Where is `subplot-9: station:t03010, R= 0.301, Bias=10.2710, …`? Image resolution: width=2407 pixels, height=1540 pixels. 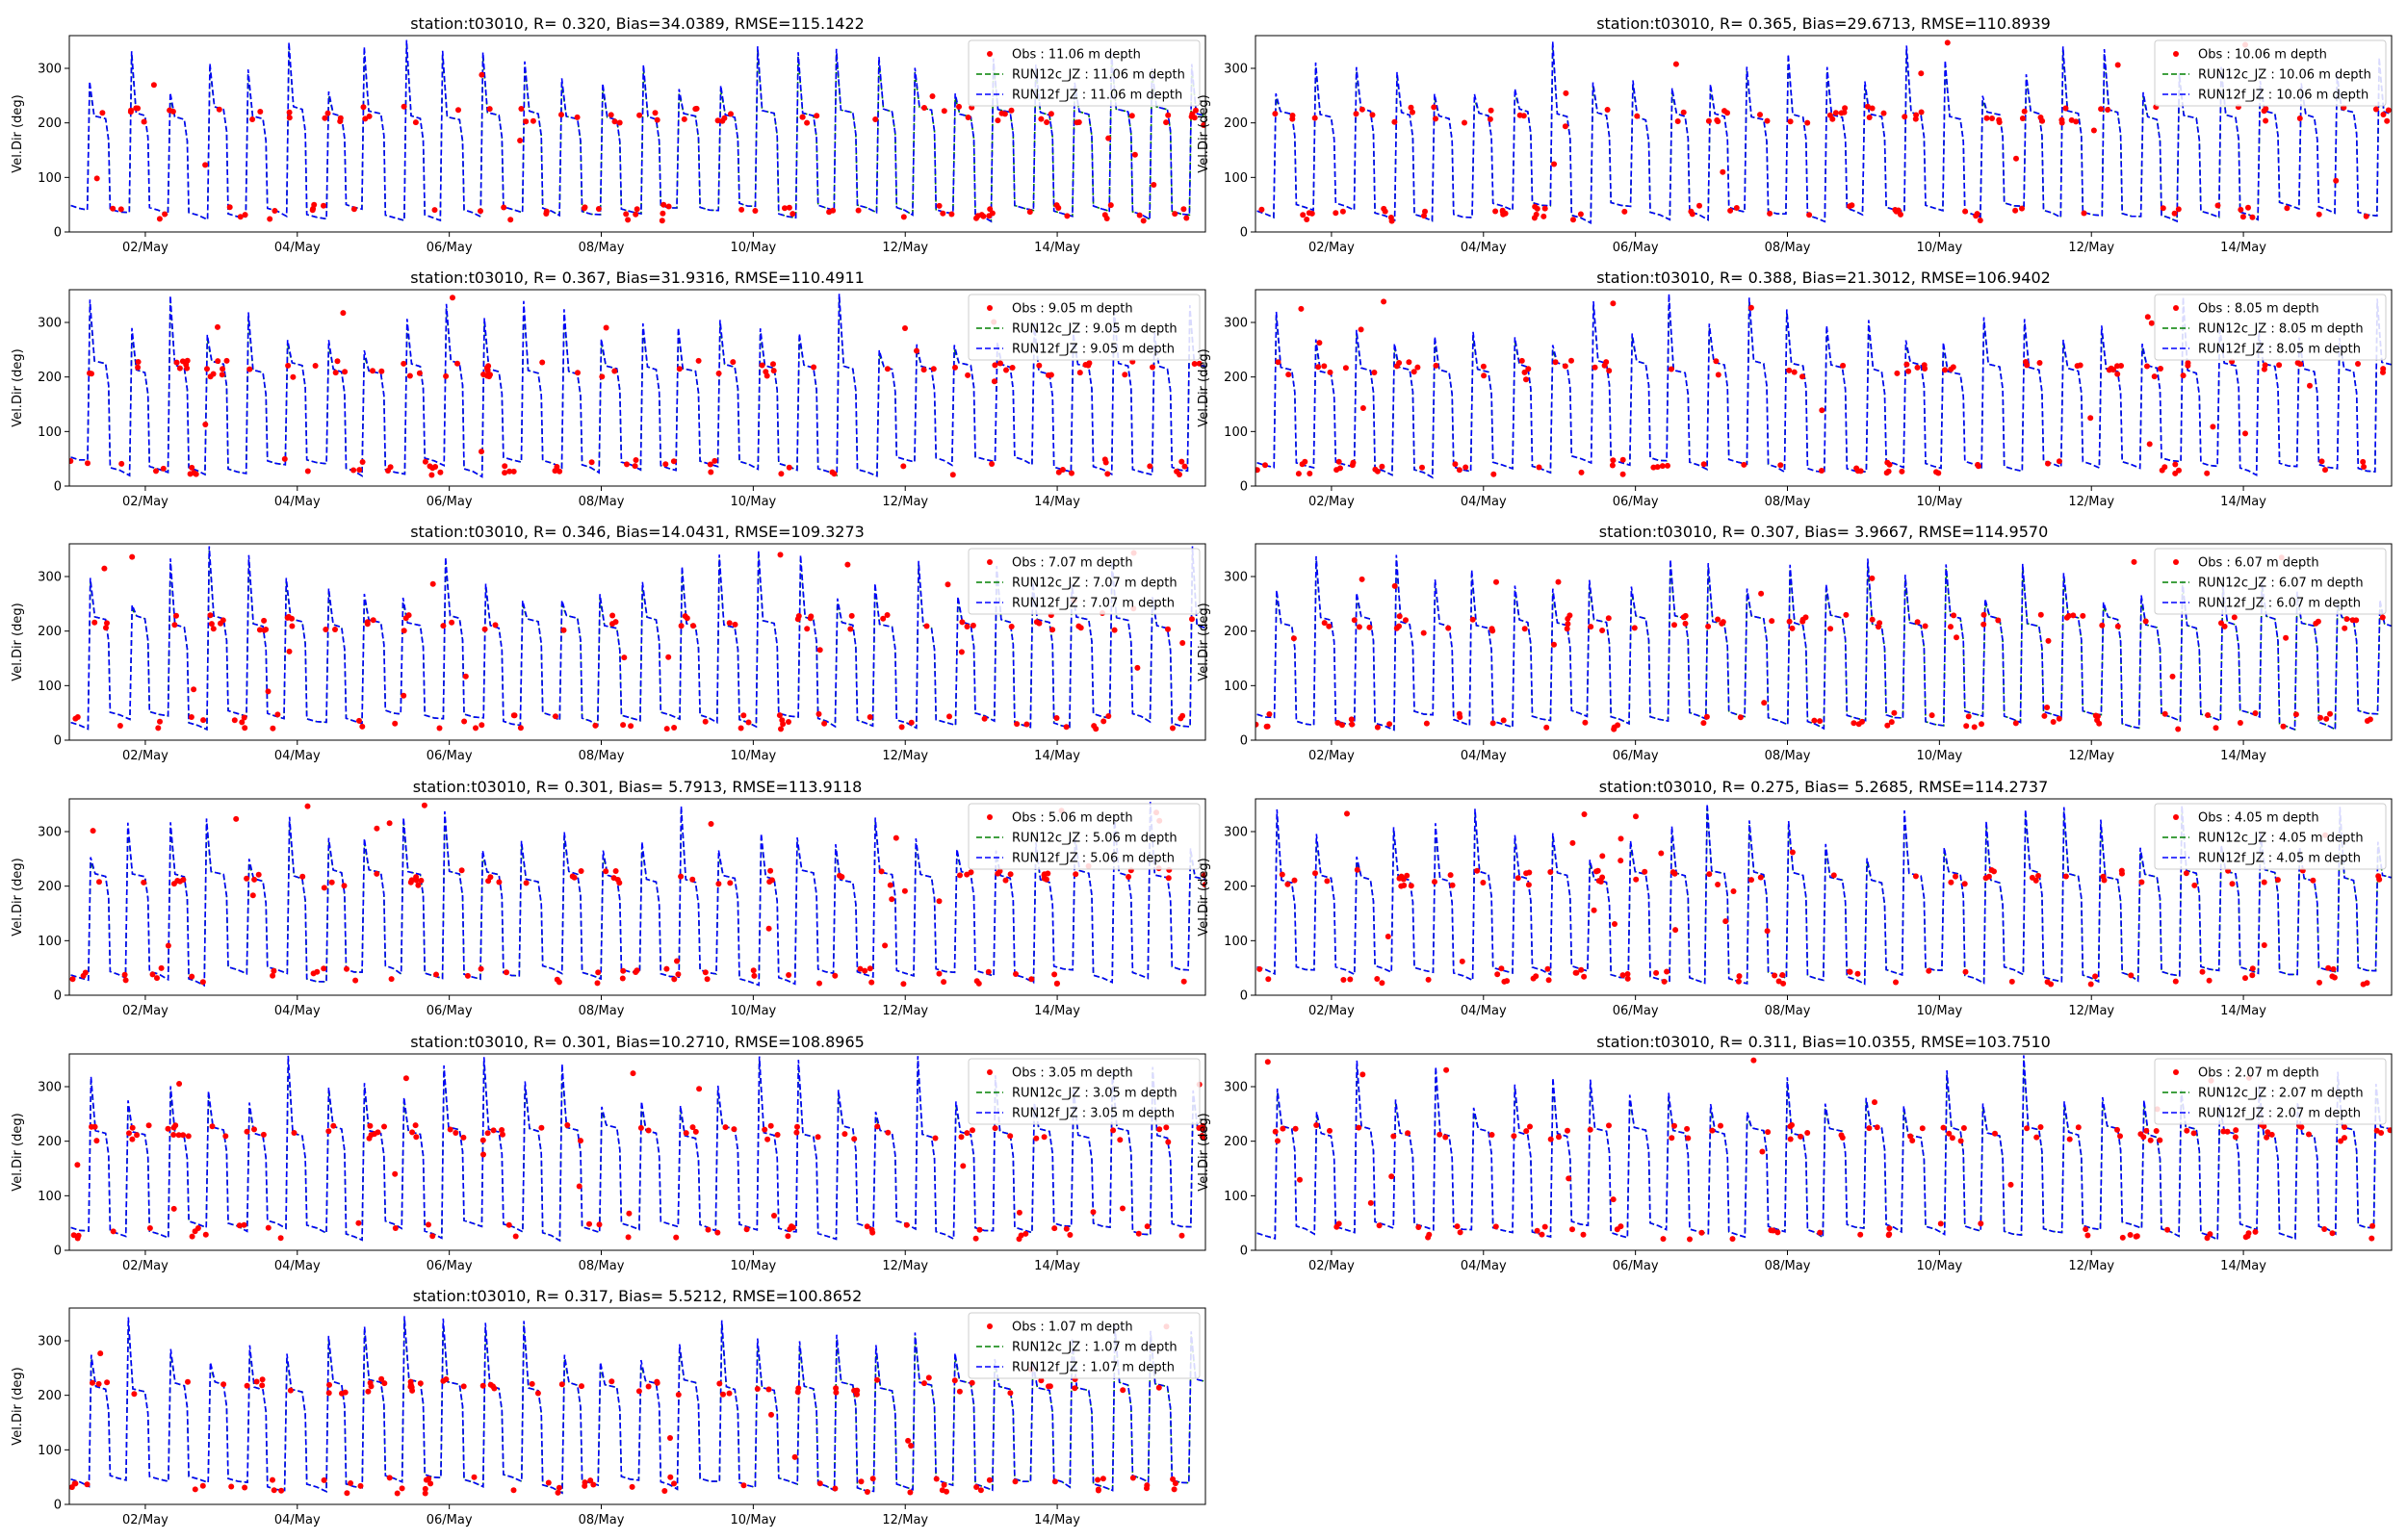
subplot-9: station:t03010, R= 0.301, Bias=10.2710, … is located at coordinates (608, 1153).